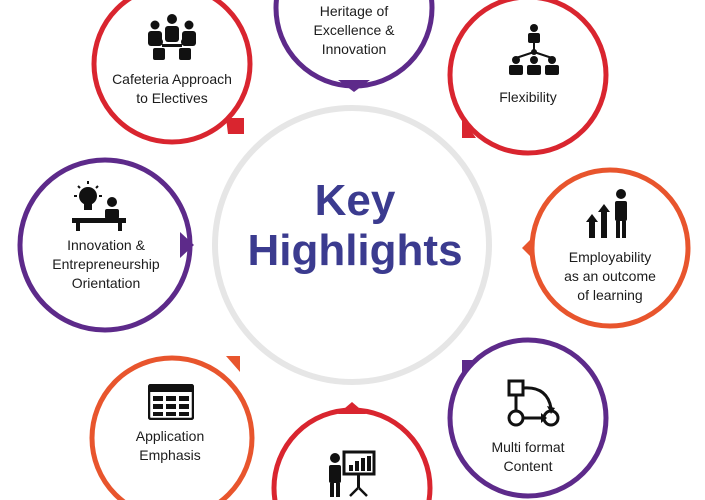 This screenshot has height=500, width=705. What do you see at coordinates (352, 473) in the screenshot?
I see `presentation-icon` at bounding box center [352, 473].